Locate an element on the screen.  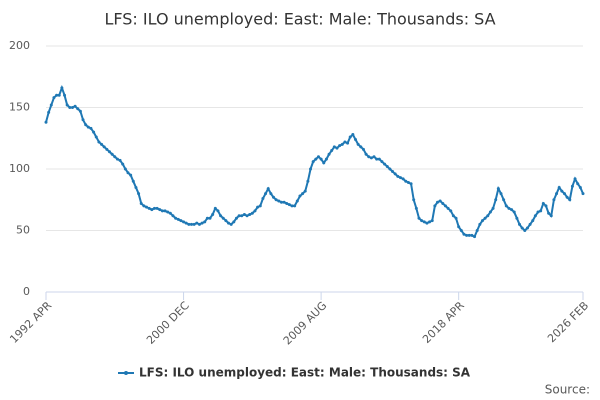
source-label: Source: is located at coordinates (567, 390).